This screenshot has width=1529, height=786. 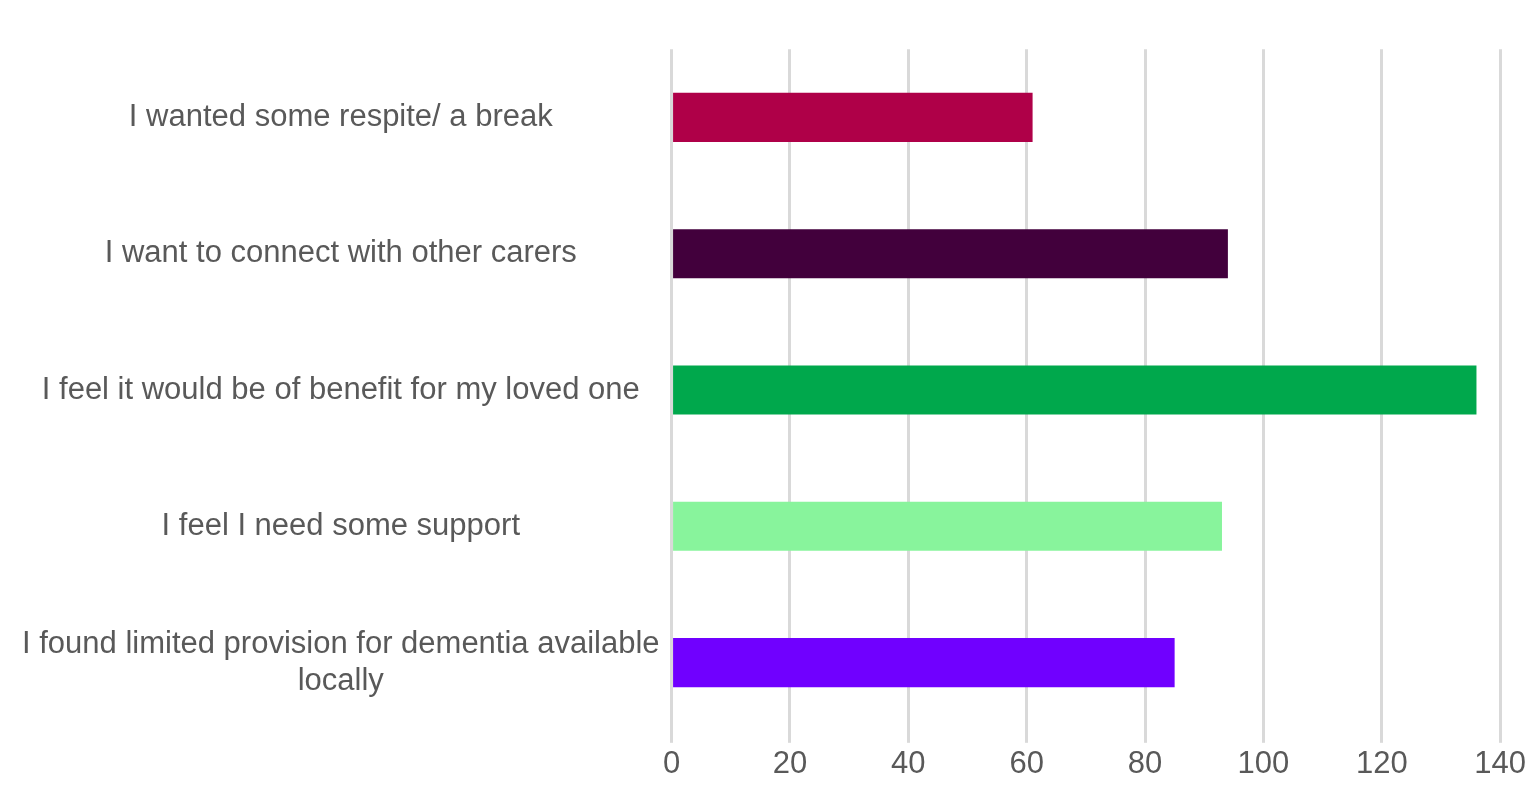 I want to click on x-tick-label: 60, so click(x=1026, y=762).